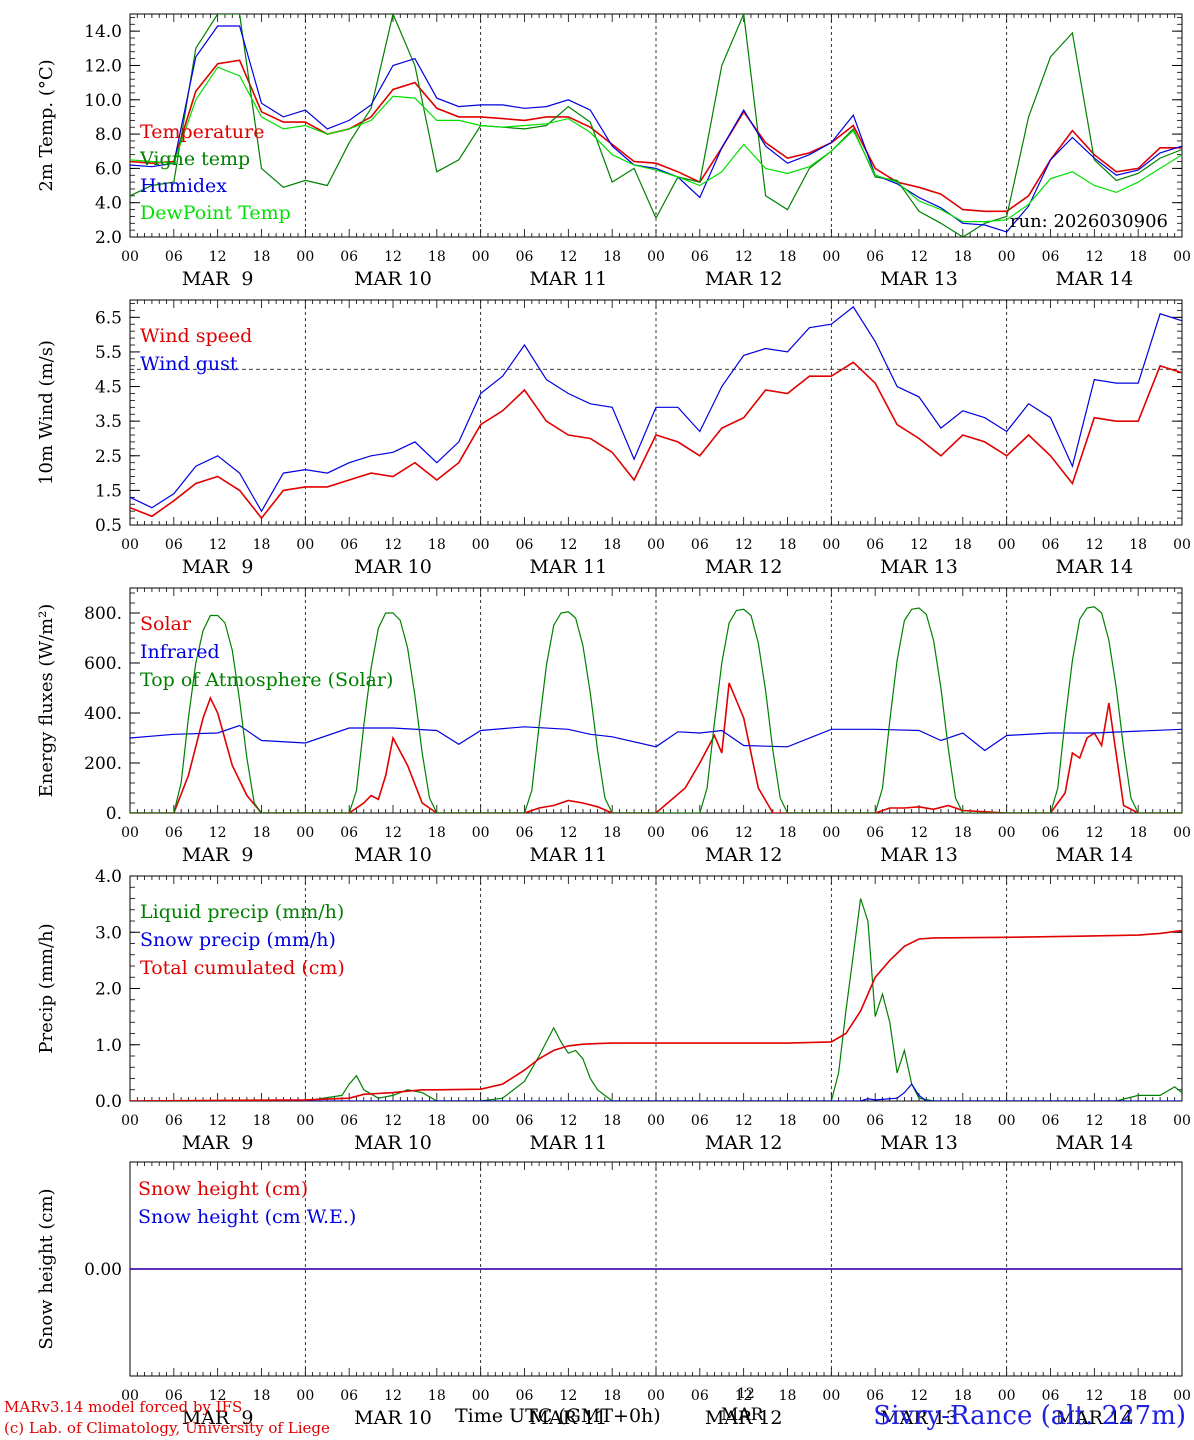 This screenshot has width=1194, height=1440. I want to click on day-label: MAR 9, so click(218, 855).